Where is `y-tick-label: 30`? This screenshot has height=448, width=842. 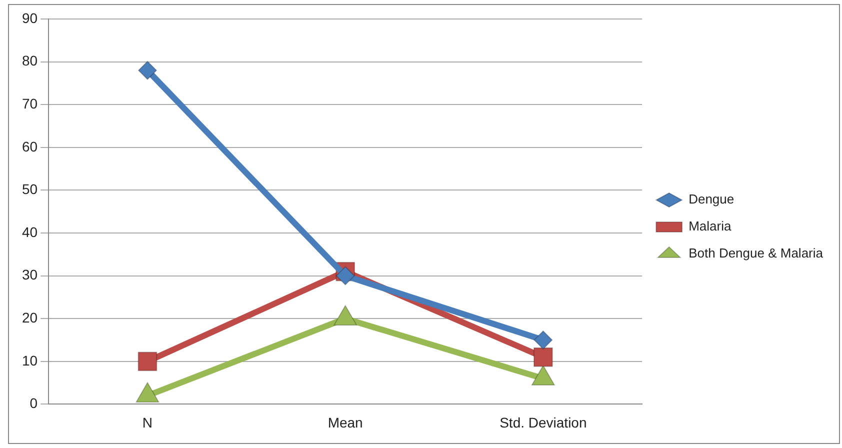
y-tick-label: 30 is located at coordinates (30, 274).